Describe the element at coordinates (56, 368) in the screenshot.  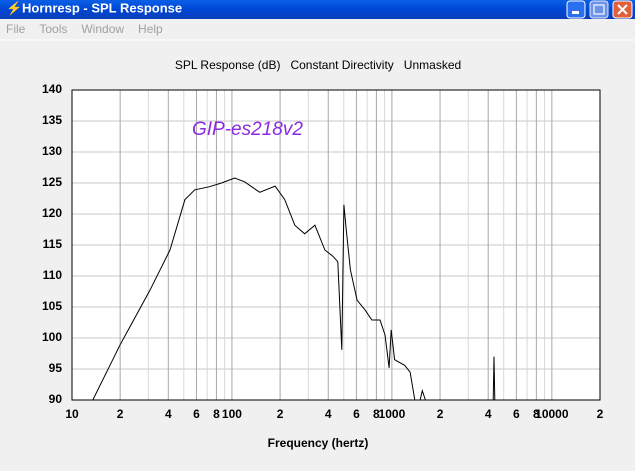
I see `y-tick-label: 95` at that location.